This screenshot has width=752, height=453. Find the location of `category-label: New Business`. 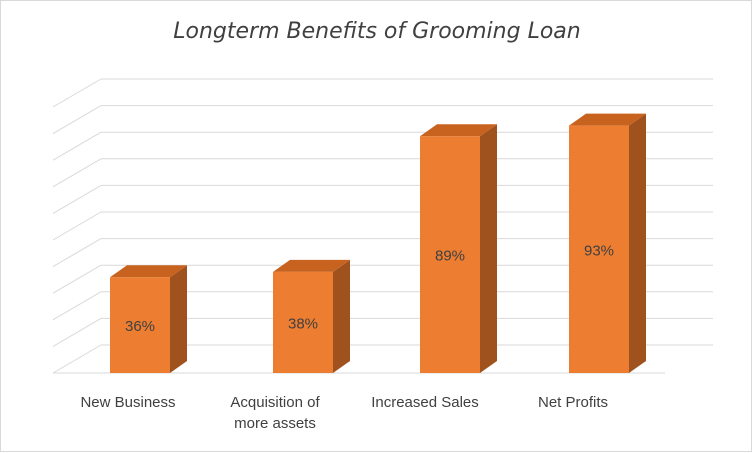

category-label: New Business is located at coordinates (128, 402).